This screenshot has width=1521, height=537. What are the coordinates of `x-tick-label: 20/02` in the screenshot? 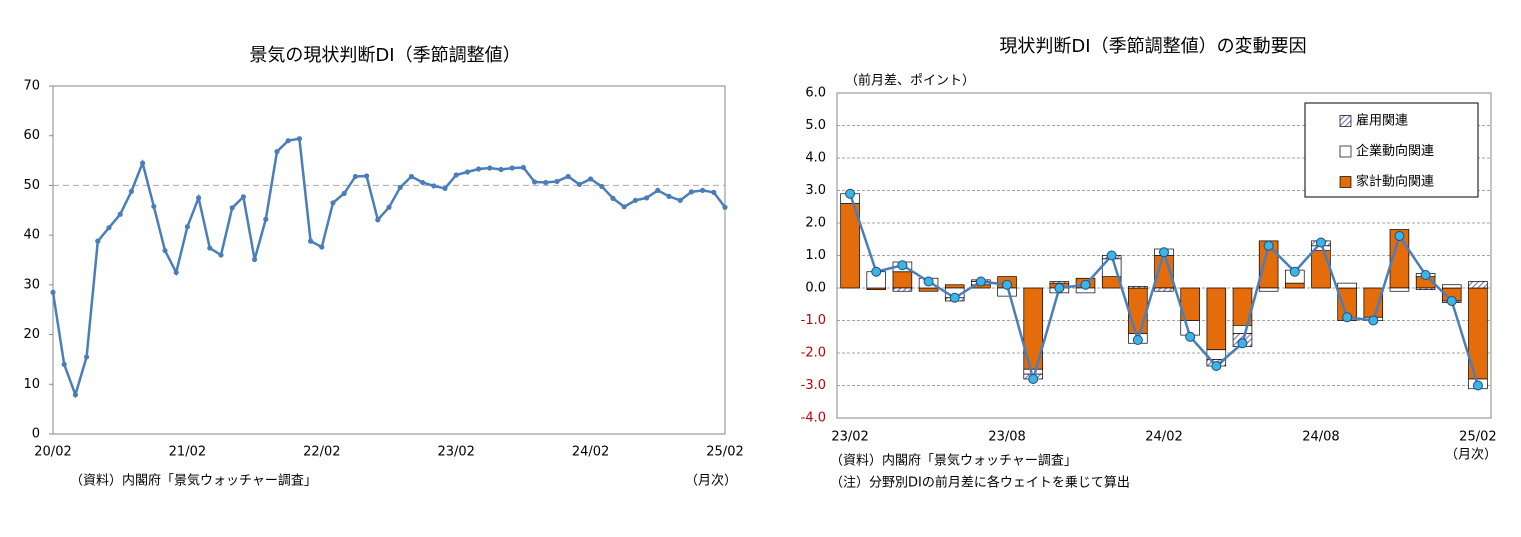 It's located at (52, 452).